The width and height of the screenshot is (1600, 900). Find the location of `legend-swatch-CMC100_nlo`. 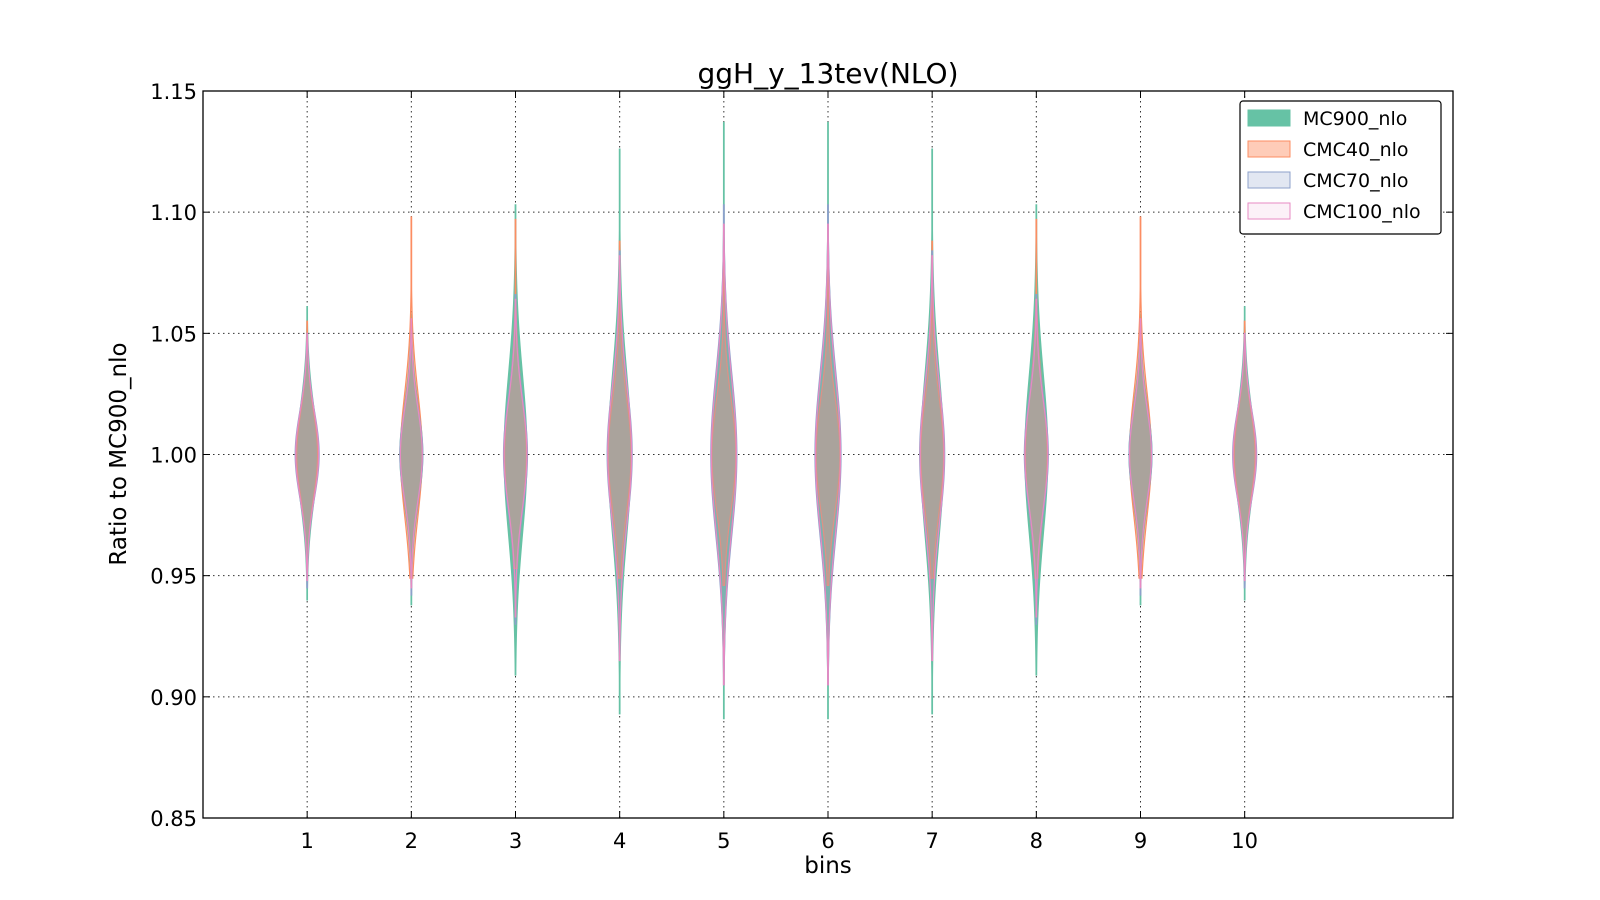

legend-swatch-CMC100_nlo is located at coordinates (1269, 211).